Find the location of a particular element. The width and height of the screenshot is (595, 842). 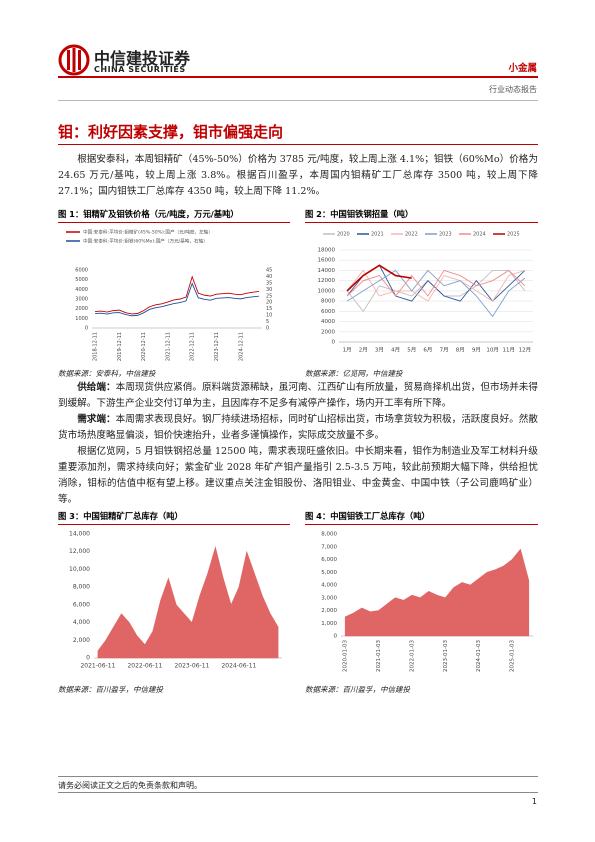

y-tick-label: 8,000 is located at coordinates (329, 535).